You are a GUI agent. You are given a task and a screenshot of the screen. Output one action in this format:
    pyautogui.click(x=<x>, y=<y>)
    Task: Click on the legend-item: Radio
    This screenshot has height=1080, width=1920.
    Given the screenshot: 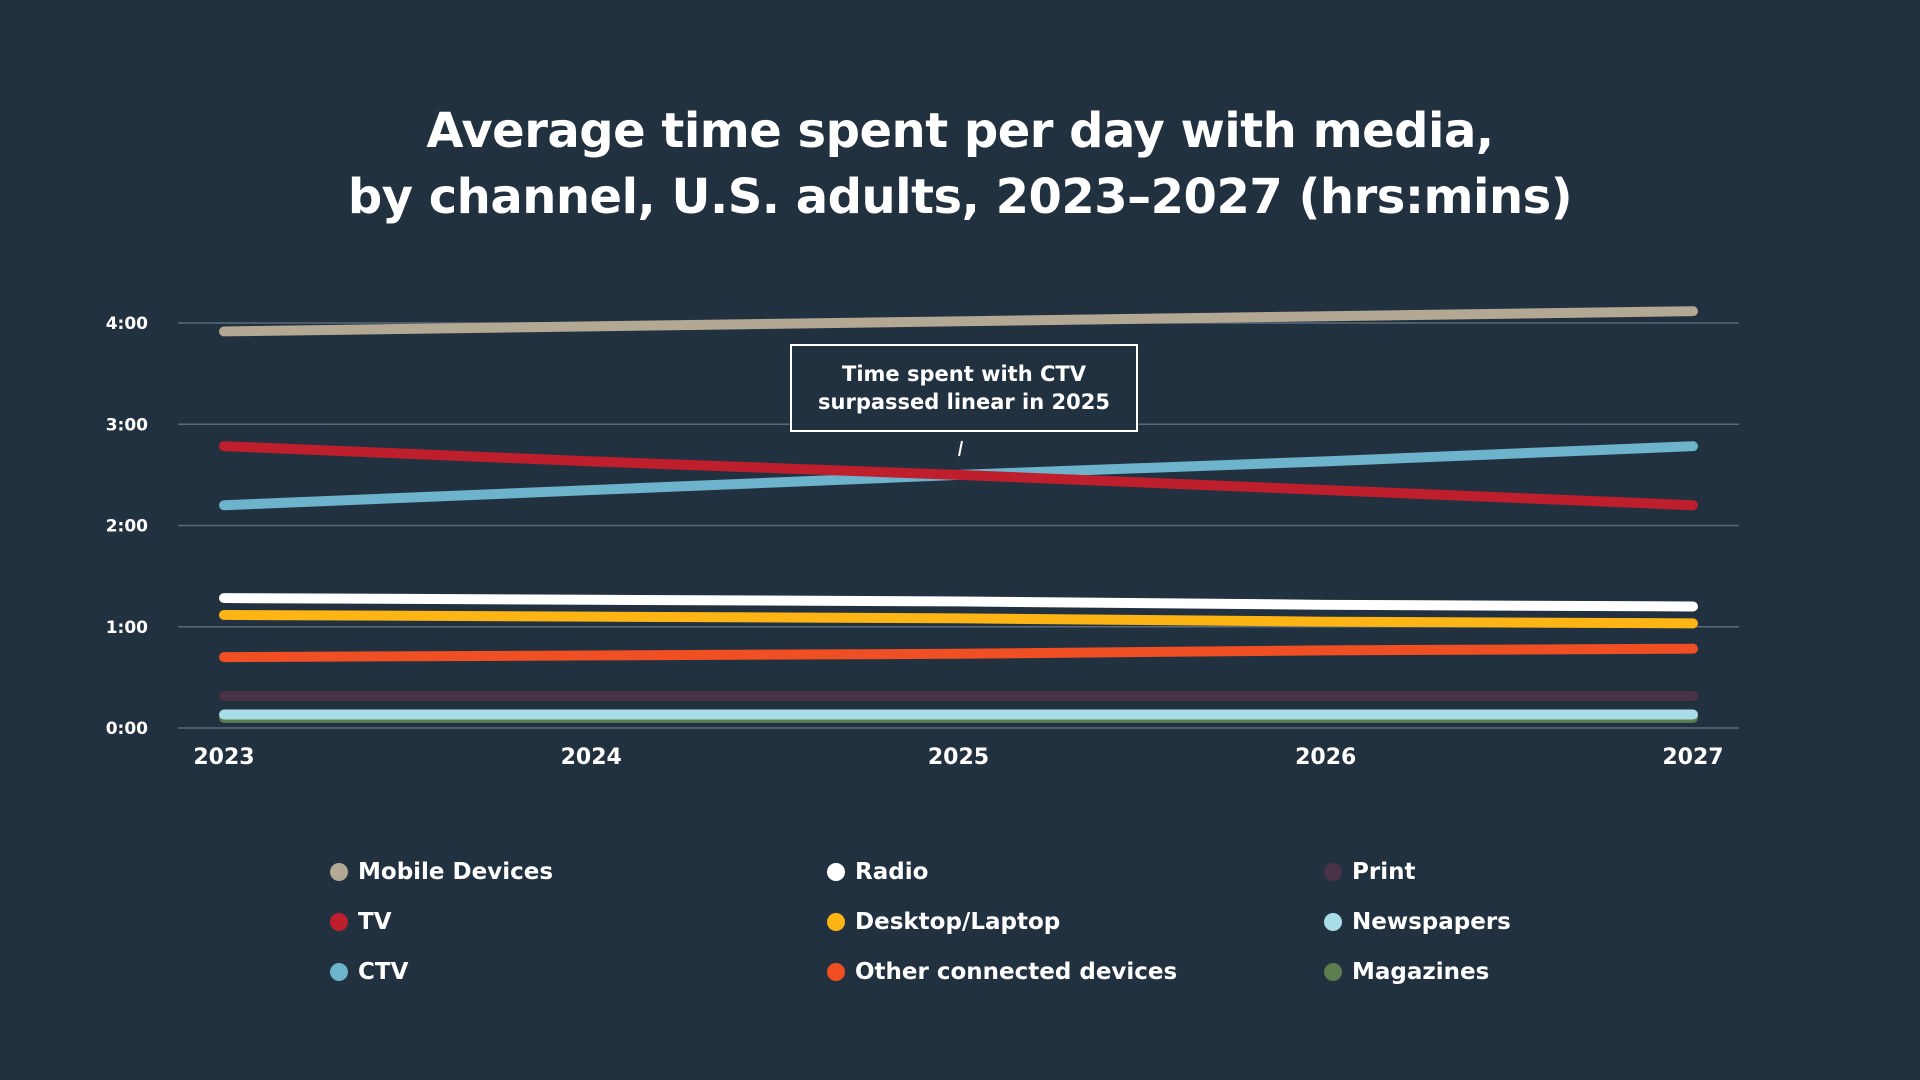 What is the action you would take?
    pyautogui.click(x=1075, y=872)
    